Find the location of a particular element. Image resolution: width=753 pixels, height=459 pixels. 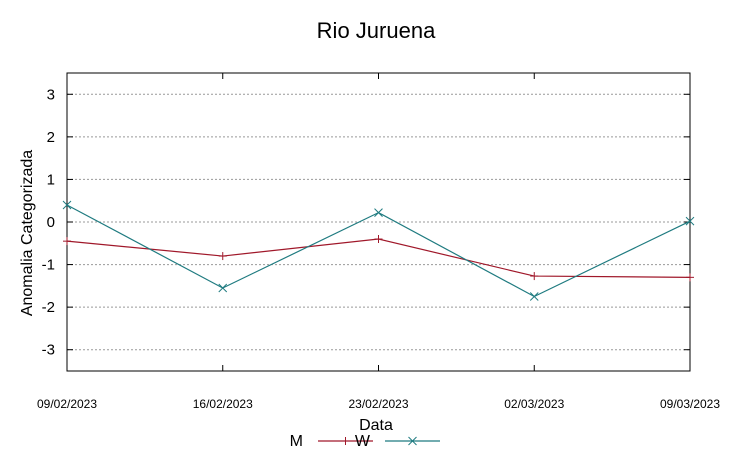

chart-title: Rio Juruena is located at coordinates (376, 30).